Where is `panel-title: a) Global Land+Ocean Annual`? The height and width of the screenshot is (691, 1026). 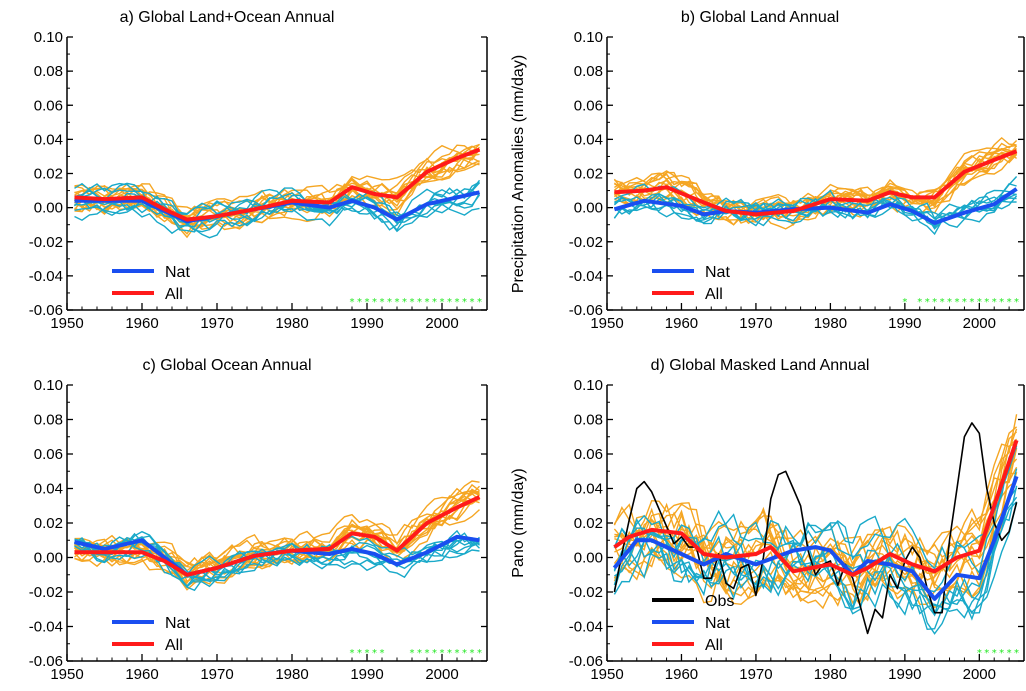
panel-title: a) Global Land+Ocean Annual is located at coordinates (227, 17).